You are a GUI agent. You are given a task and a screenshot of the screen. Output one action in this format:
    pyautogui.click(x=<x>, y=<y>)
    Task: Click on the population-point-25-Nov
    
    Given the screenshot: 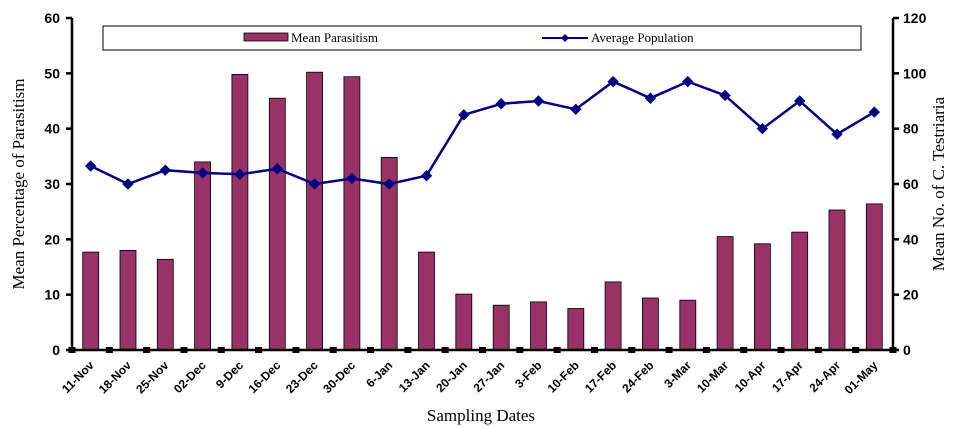 What is the action you would take?
    pyautogui.click(x=165, y=170)
    